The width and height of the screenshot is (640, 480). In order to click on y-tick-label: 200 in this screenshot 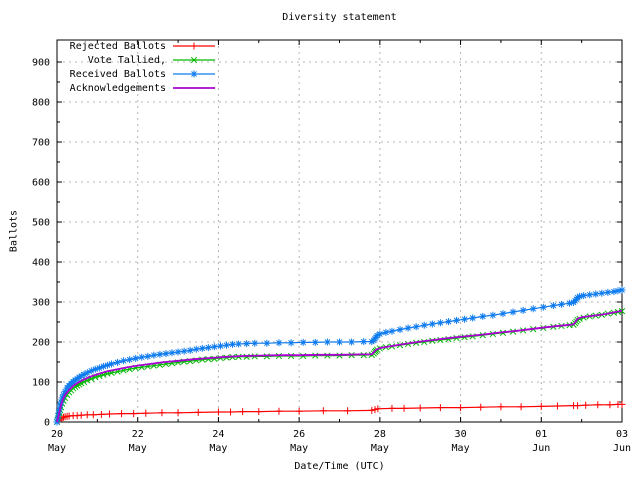, I will do `click(41, 343)`.